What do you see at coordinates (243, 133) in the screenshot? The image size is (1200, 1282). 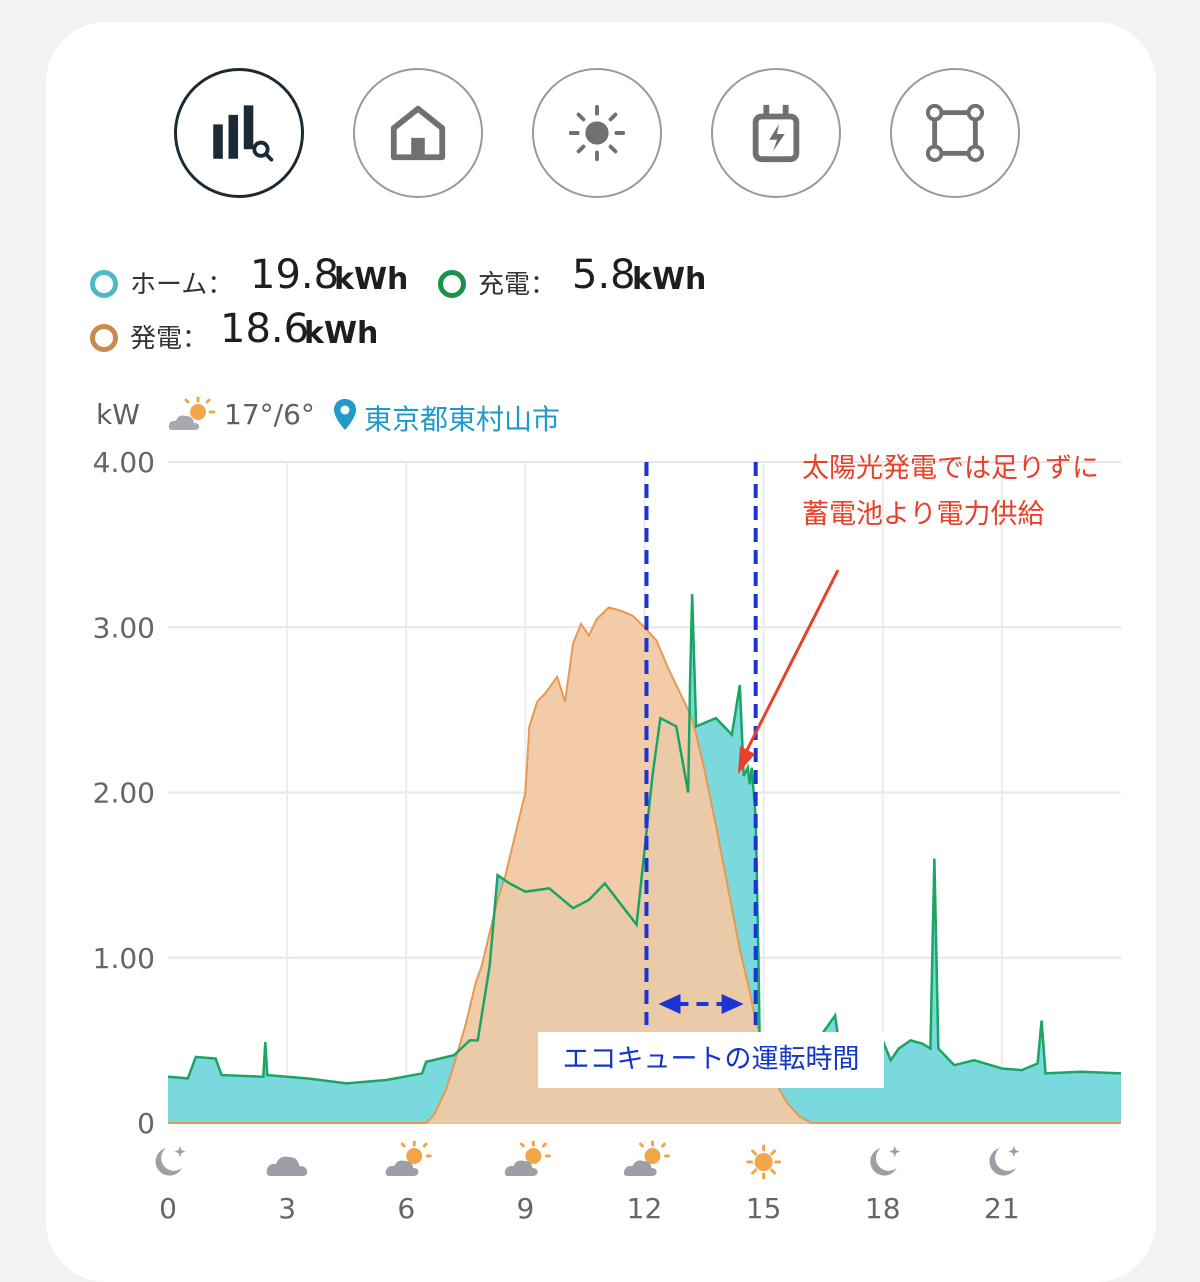 I see `bar-chart-search-icon` at bounding box center [243, 133].